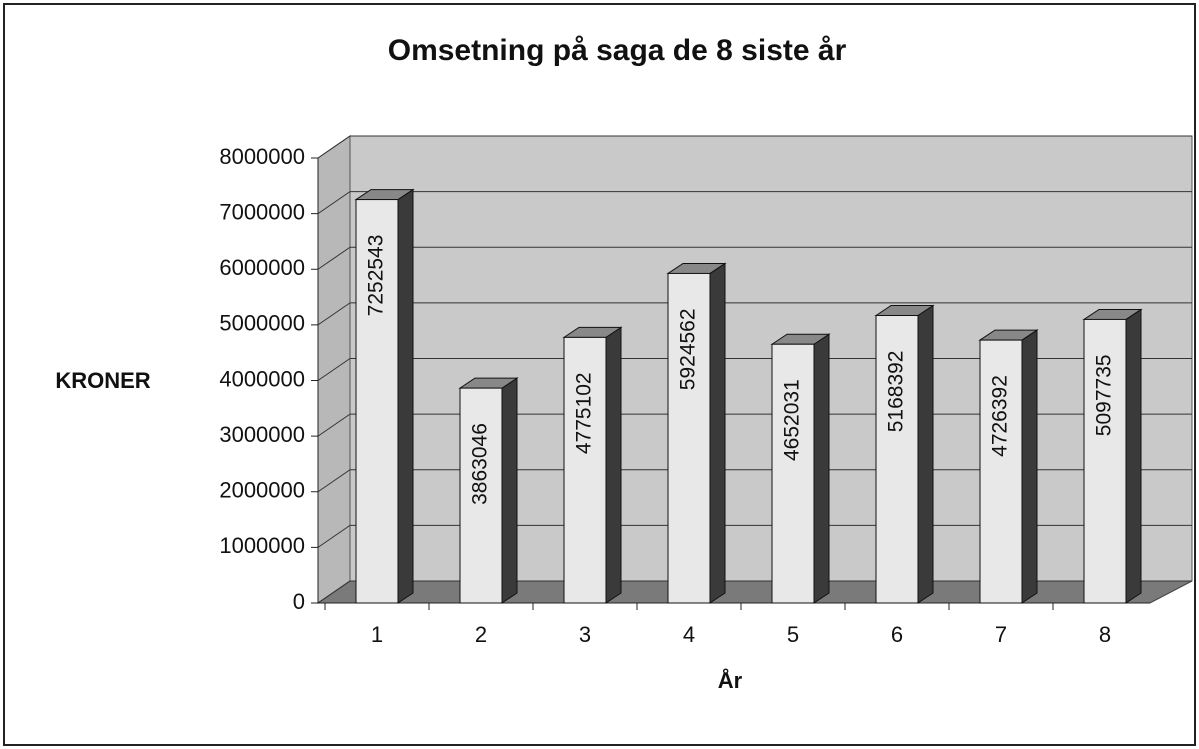 This screenshot has width=1199, height=749. What do you see at coordinates (262, 545) in the screenshot?
I see `y-tick-label: 1000000` at bounding box center [262, 545].